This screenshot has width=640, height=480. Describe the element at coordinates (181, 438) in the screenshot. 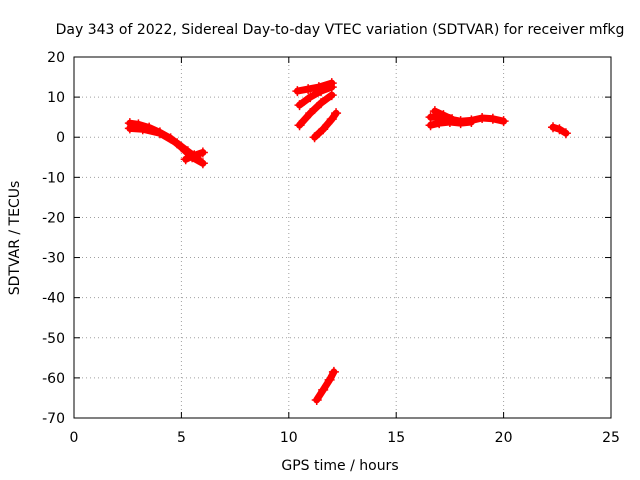

I see `x-tick-label: 5` at that location.